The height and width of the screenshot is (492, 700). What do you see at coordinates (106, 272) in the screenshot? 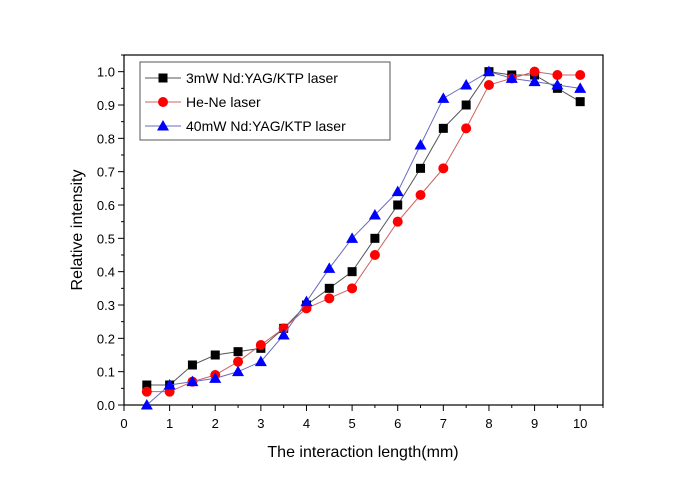
I see `y-tick-label: 0.4` at bounding box center [106, 272].